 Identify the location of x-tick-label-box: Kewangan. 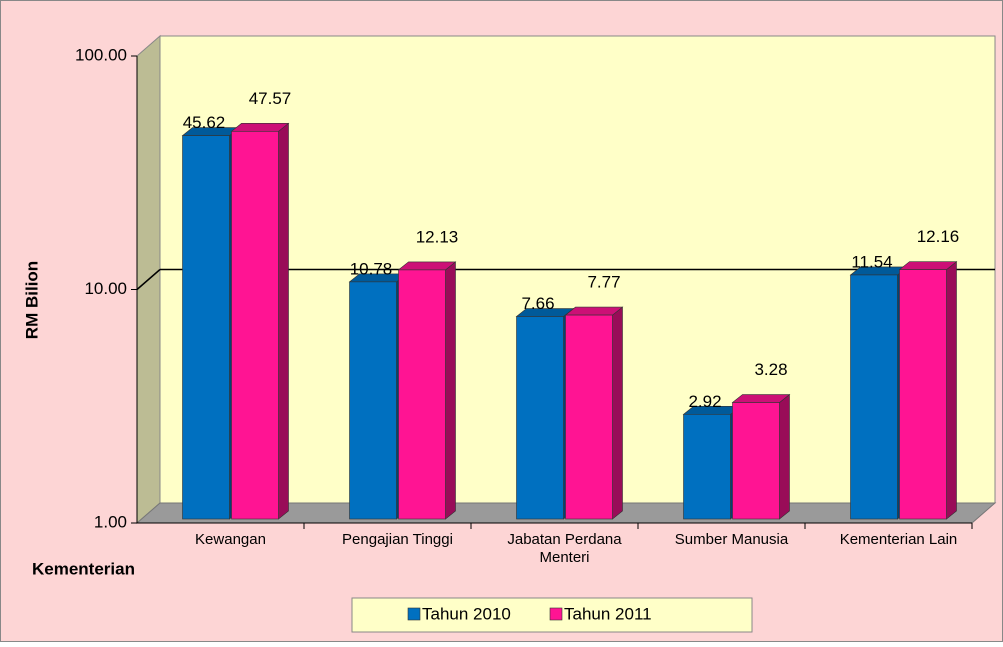
(230, 539).